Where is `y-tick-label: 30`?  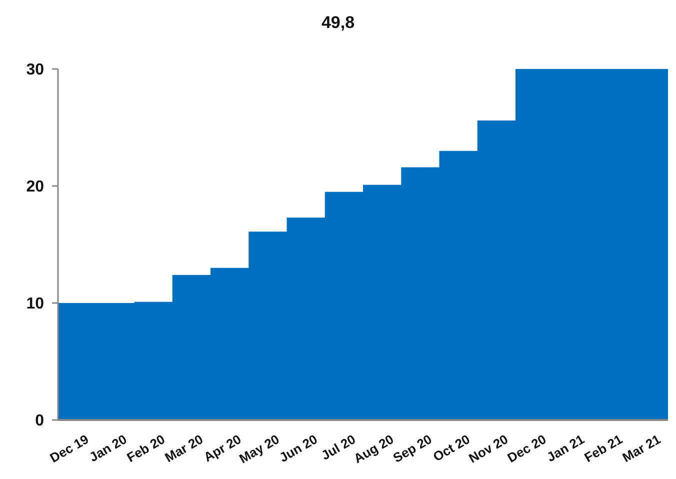
y-tick-label: 30 is located at coordinates (35, 70).